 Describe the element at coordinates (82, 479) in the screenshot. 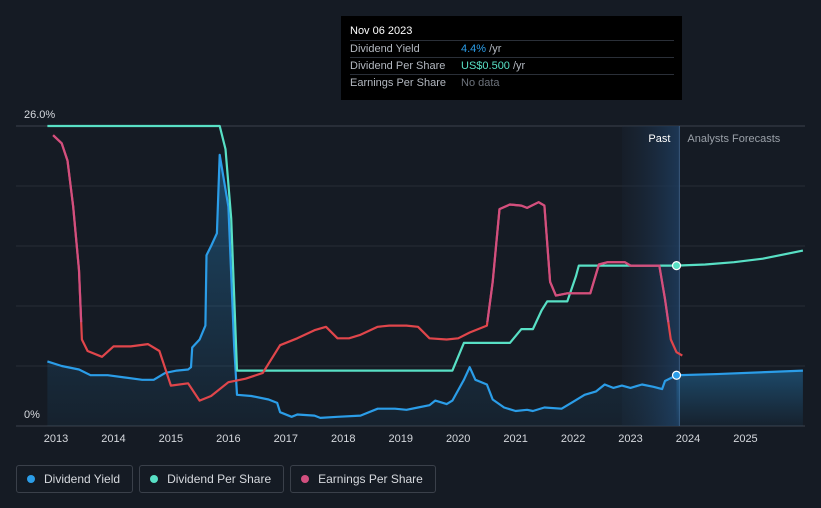

I see `legend-label: Dividend Yield` at that location.